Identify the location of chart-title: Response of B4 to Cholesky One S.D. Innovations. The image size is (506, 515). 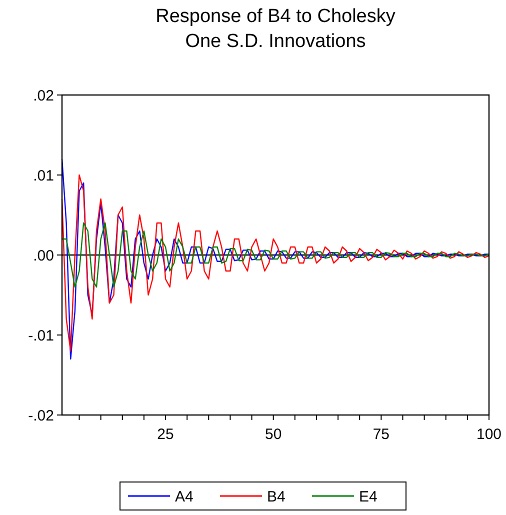
(276, 29).